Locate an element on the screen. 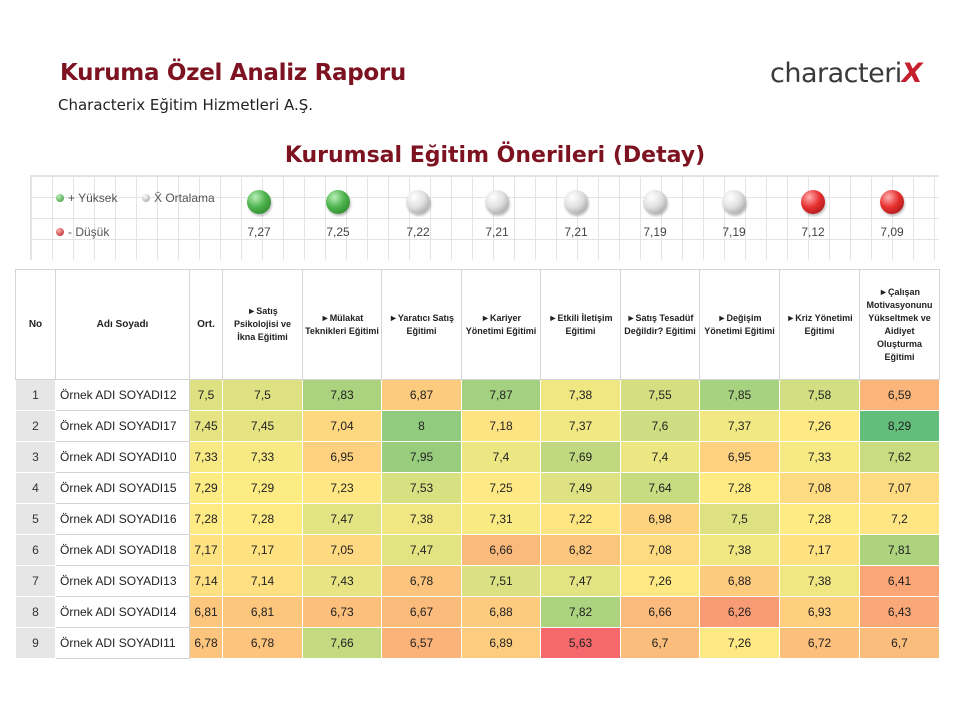 The width and height of the screenshot is (960, 720). person-name: Örnek ADI SOYADI18 is located at coordinates (122, 550).